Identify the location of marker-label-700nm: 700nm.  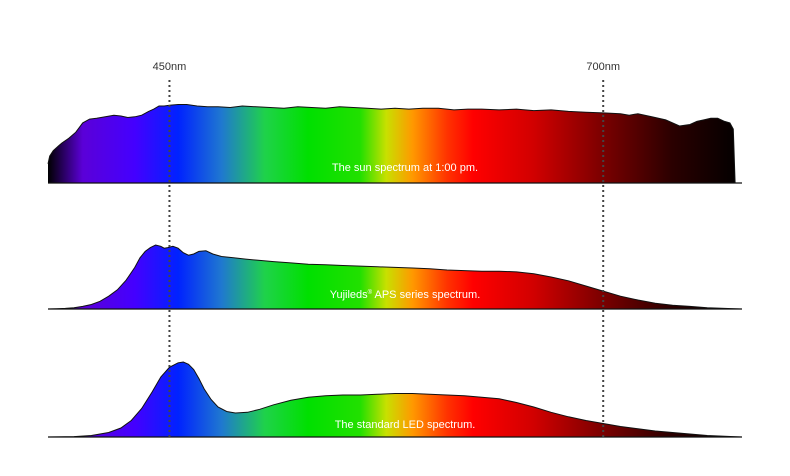
(603, 67).